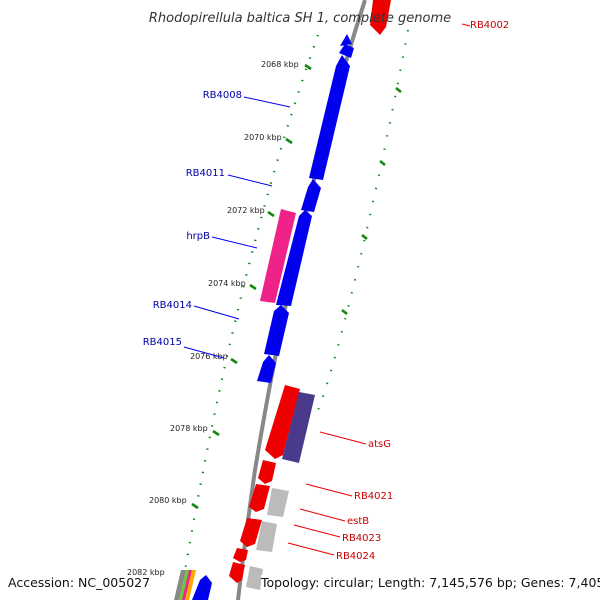 The height and width of the screenshot is (600, 600). I want to click on reverse-gene-labels: RB4008 RB4011 hrpB RB4014 RB4015, so click(192, 219).